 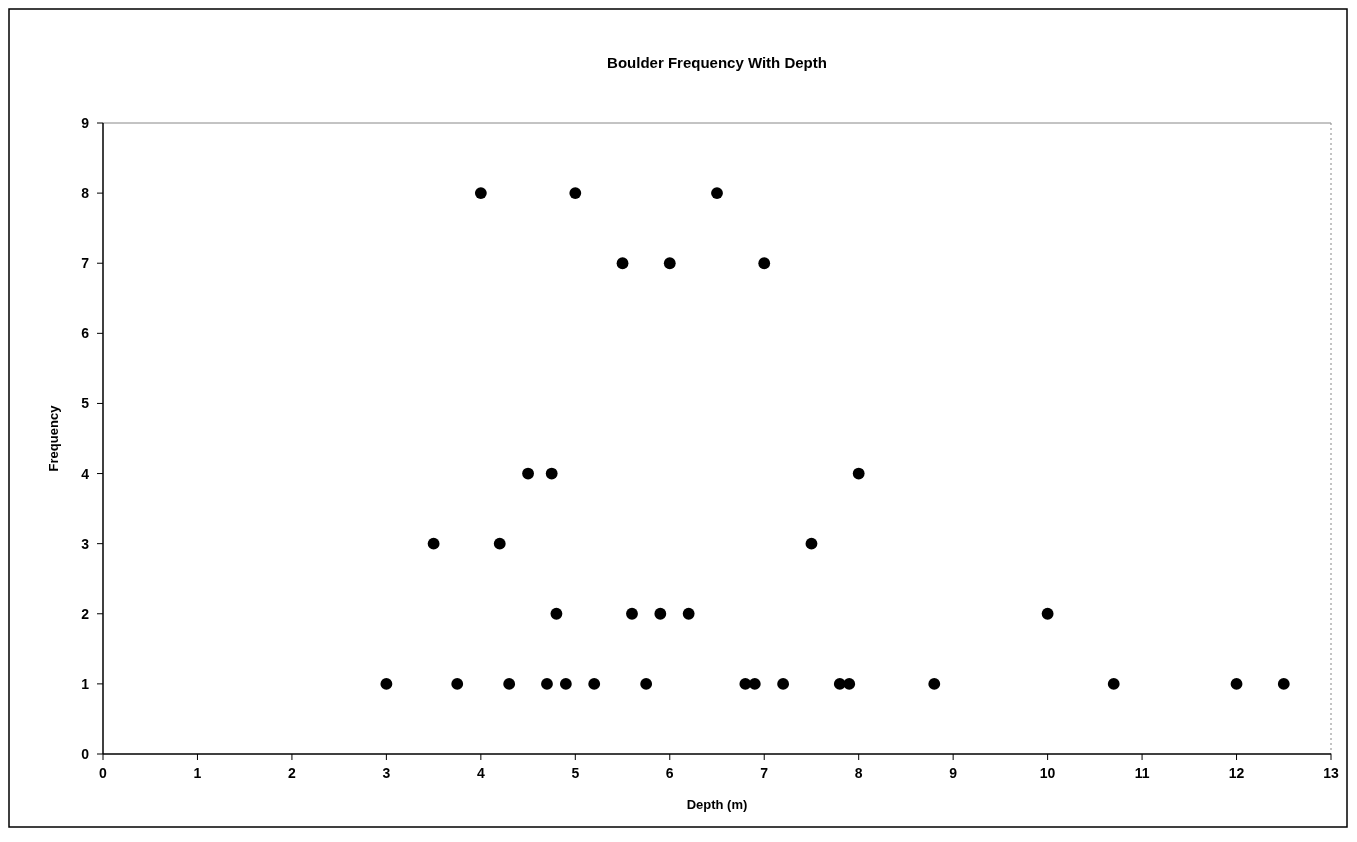 What do you see at coordinates (1142, 773) in the screenshot?
I see `x-tick-label: 11` at bounding box center [1142, 773].